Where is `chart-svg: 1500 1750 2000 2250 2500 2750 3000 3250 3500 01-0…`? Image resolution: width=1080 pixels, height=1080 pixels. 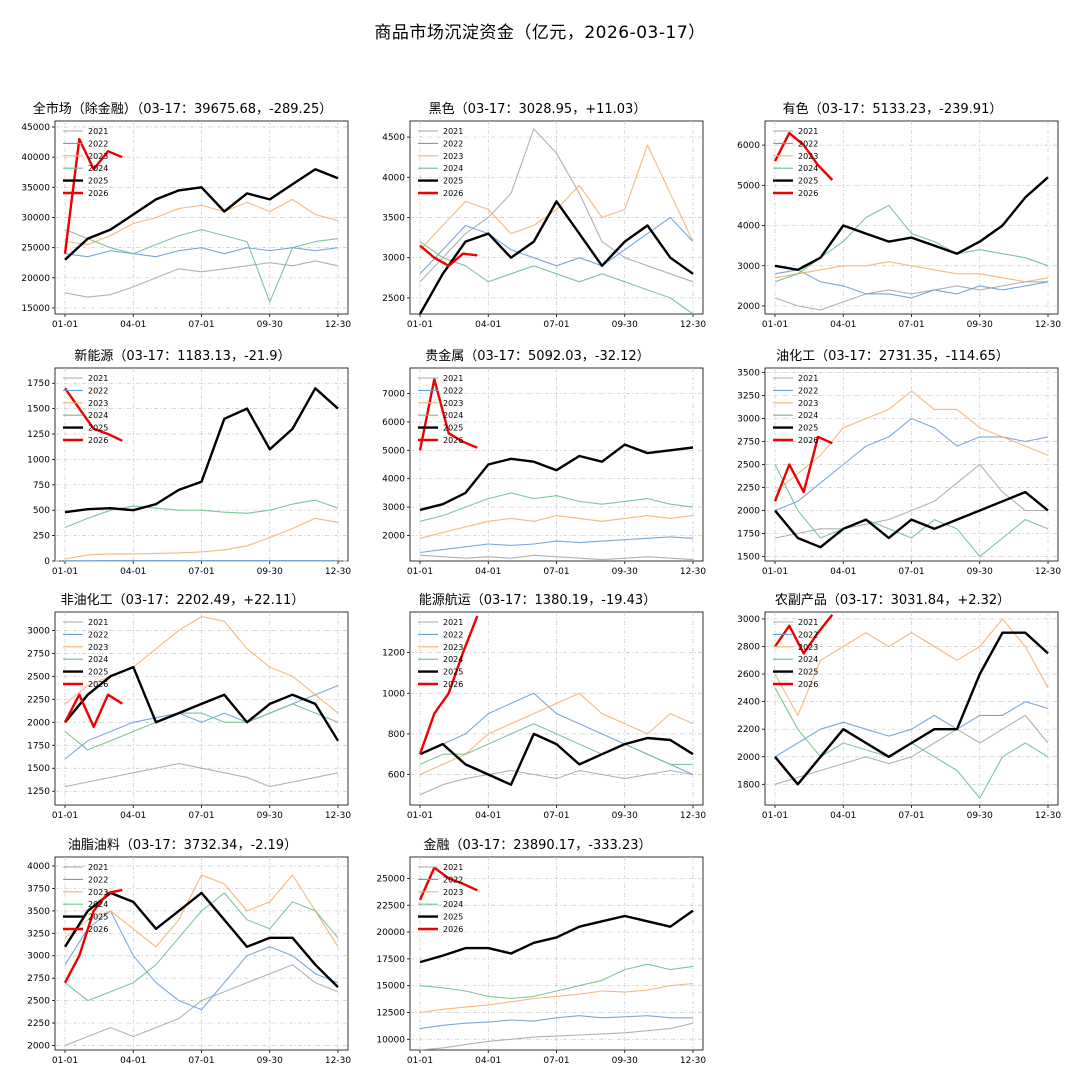 chart-svg: 1500 1750 2000 2250 2500 2750 3000 3250 3500 01-0… is located at coordinates (899, 472).